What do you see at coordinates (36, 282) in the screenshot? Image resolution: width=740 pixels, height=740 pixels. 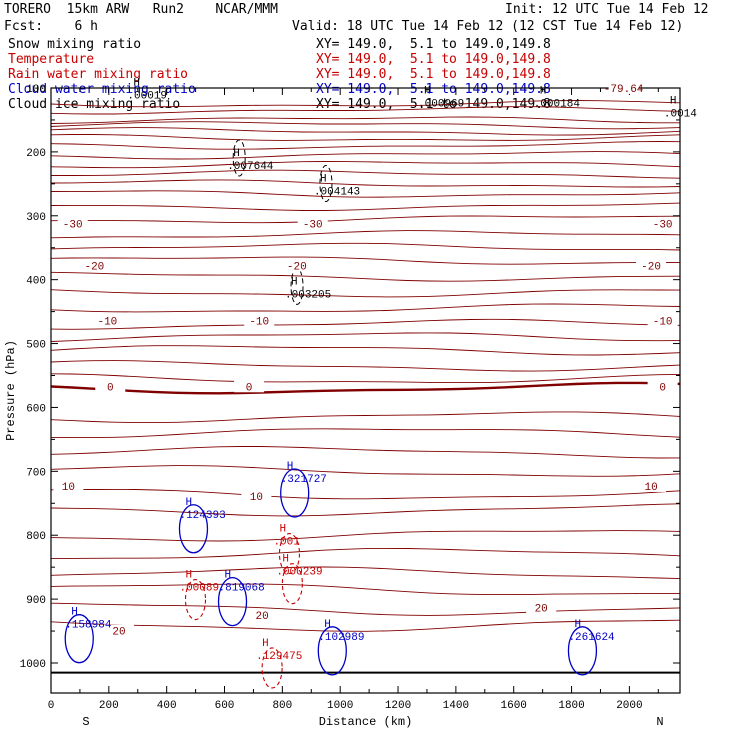 I see `y-tick-label: 400` at bounding box center [36, 282].